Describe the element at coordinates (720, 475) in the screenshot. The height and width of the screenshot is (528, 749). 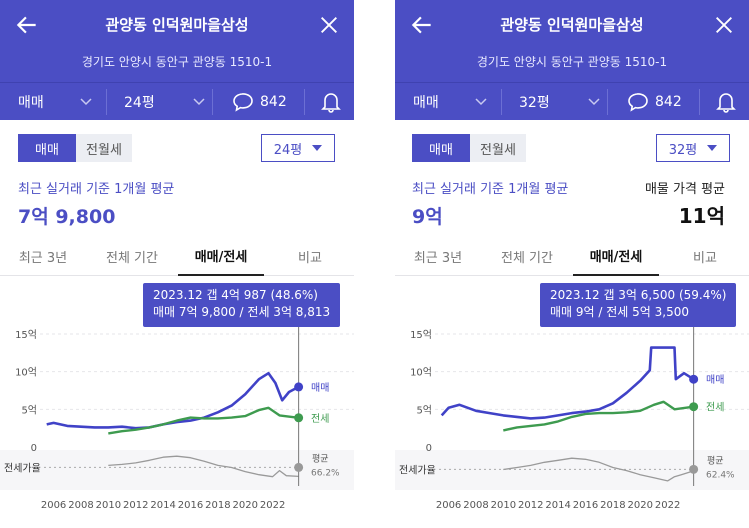
I see `ratio-average-value: 62.4%` at that location.